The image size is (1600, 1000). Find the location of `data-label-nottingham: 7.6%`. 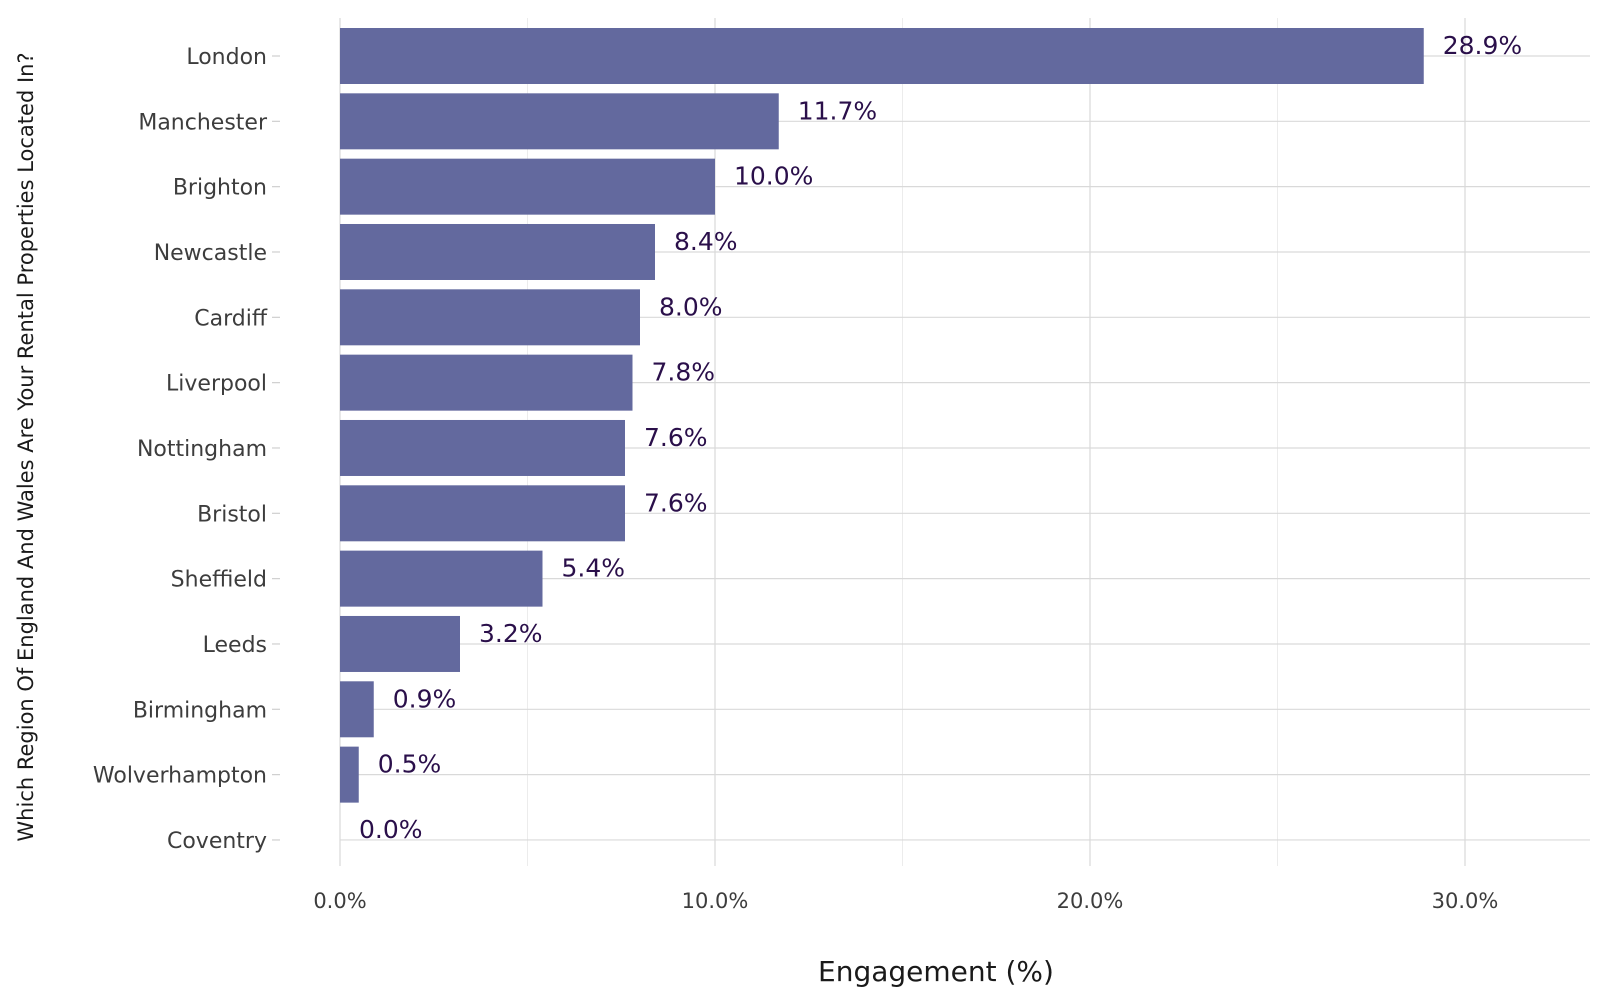

data-label-nottingham: 7.6% is located at coordinates (676, 437).